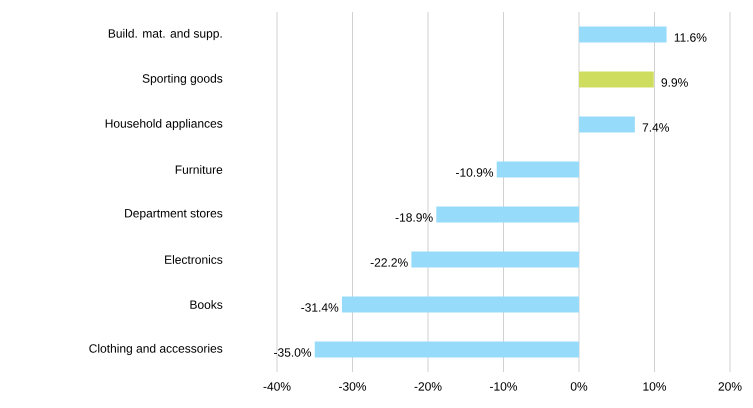 The height and width of the screenshot is (408, 753). What do you see at coordinates (690, 37) in the screenshot?
I see `data-label: 11.6%` at bounding box center [690, 37].